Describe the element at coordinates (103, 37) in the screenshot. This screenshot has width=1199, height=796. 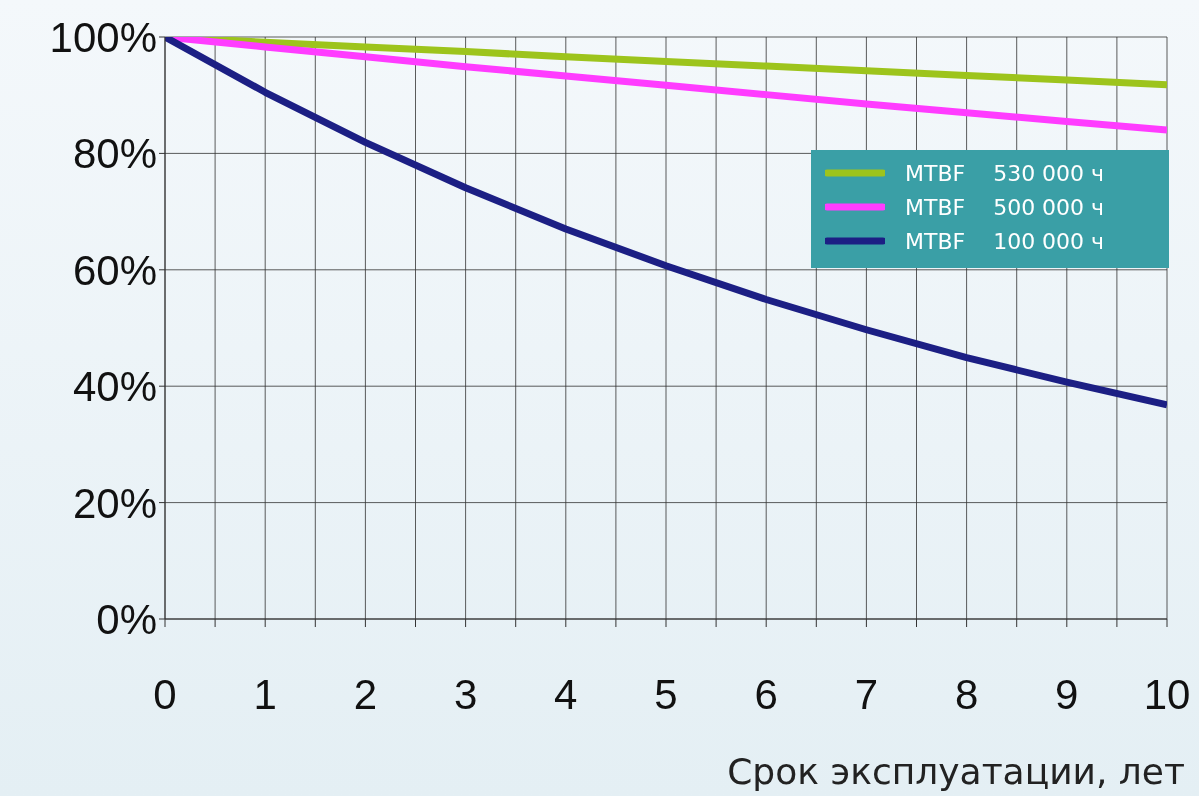
I see `y-tick-label: 100%` at that location.